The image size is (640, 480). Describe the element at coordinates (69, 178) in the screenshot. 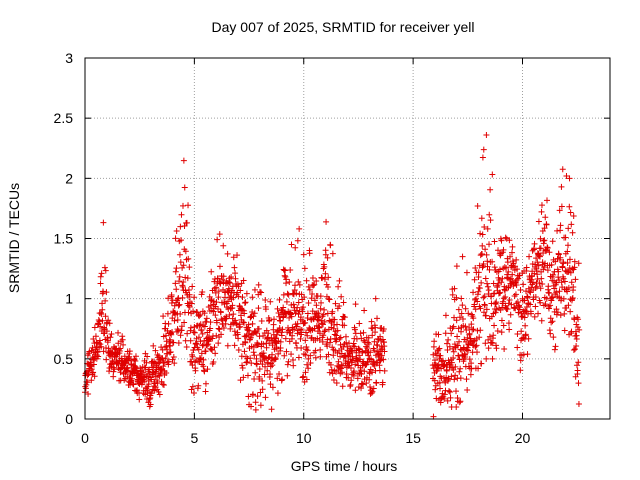

I see `y-tick-label: 2` at that location.